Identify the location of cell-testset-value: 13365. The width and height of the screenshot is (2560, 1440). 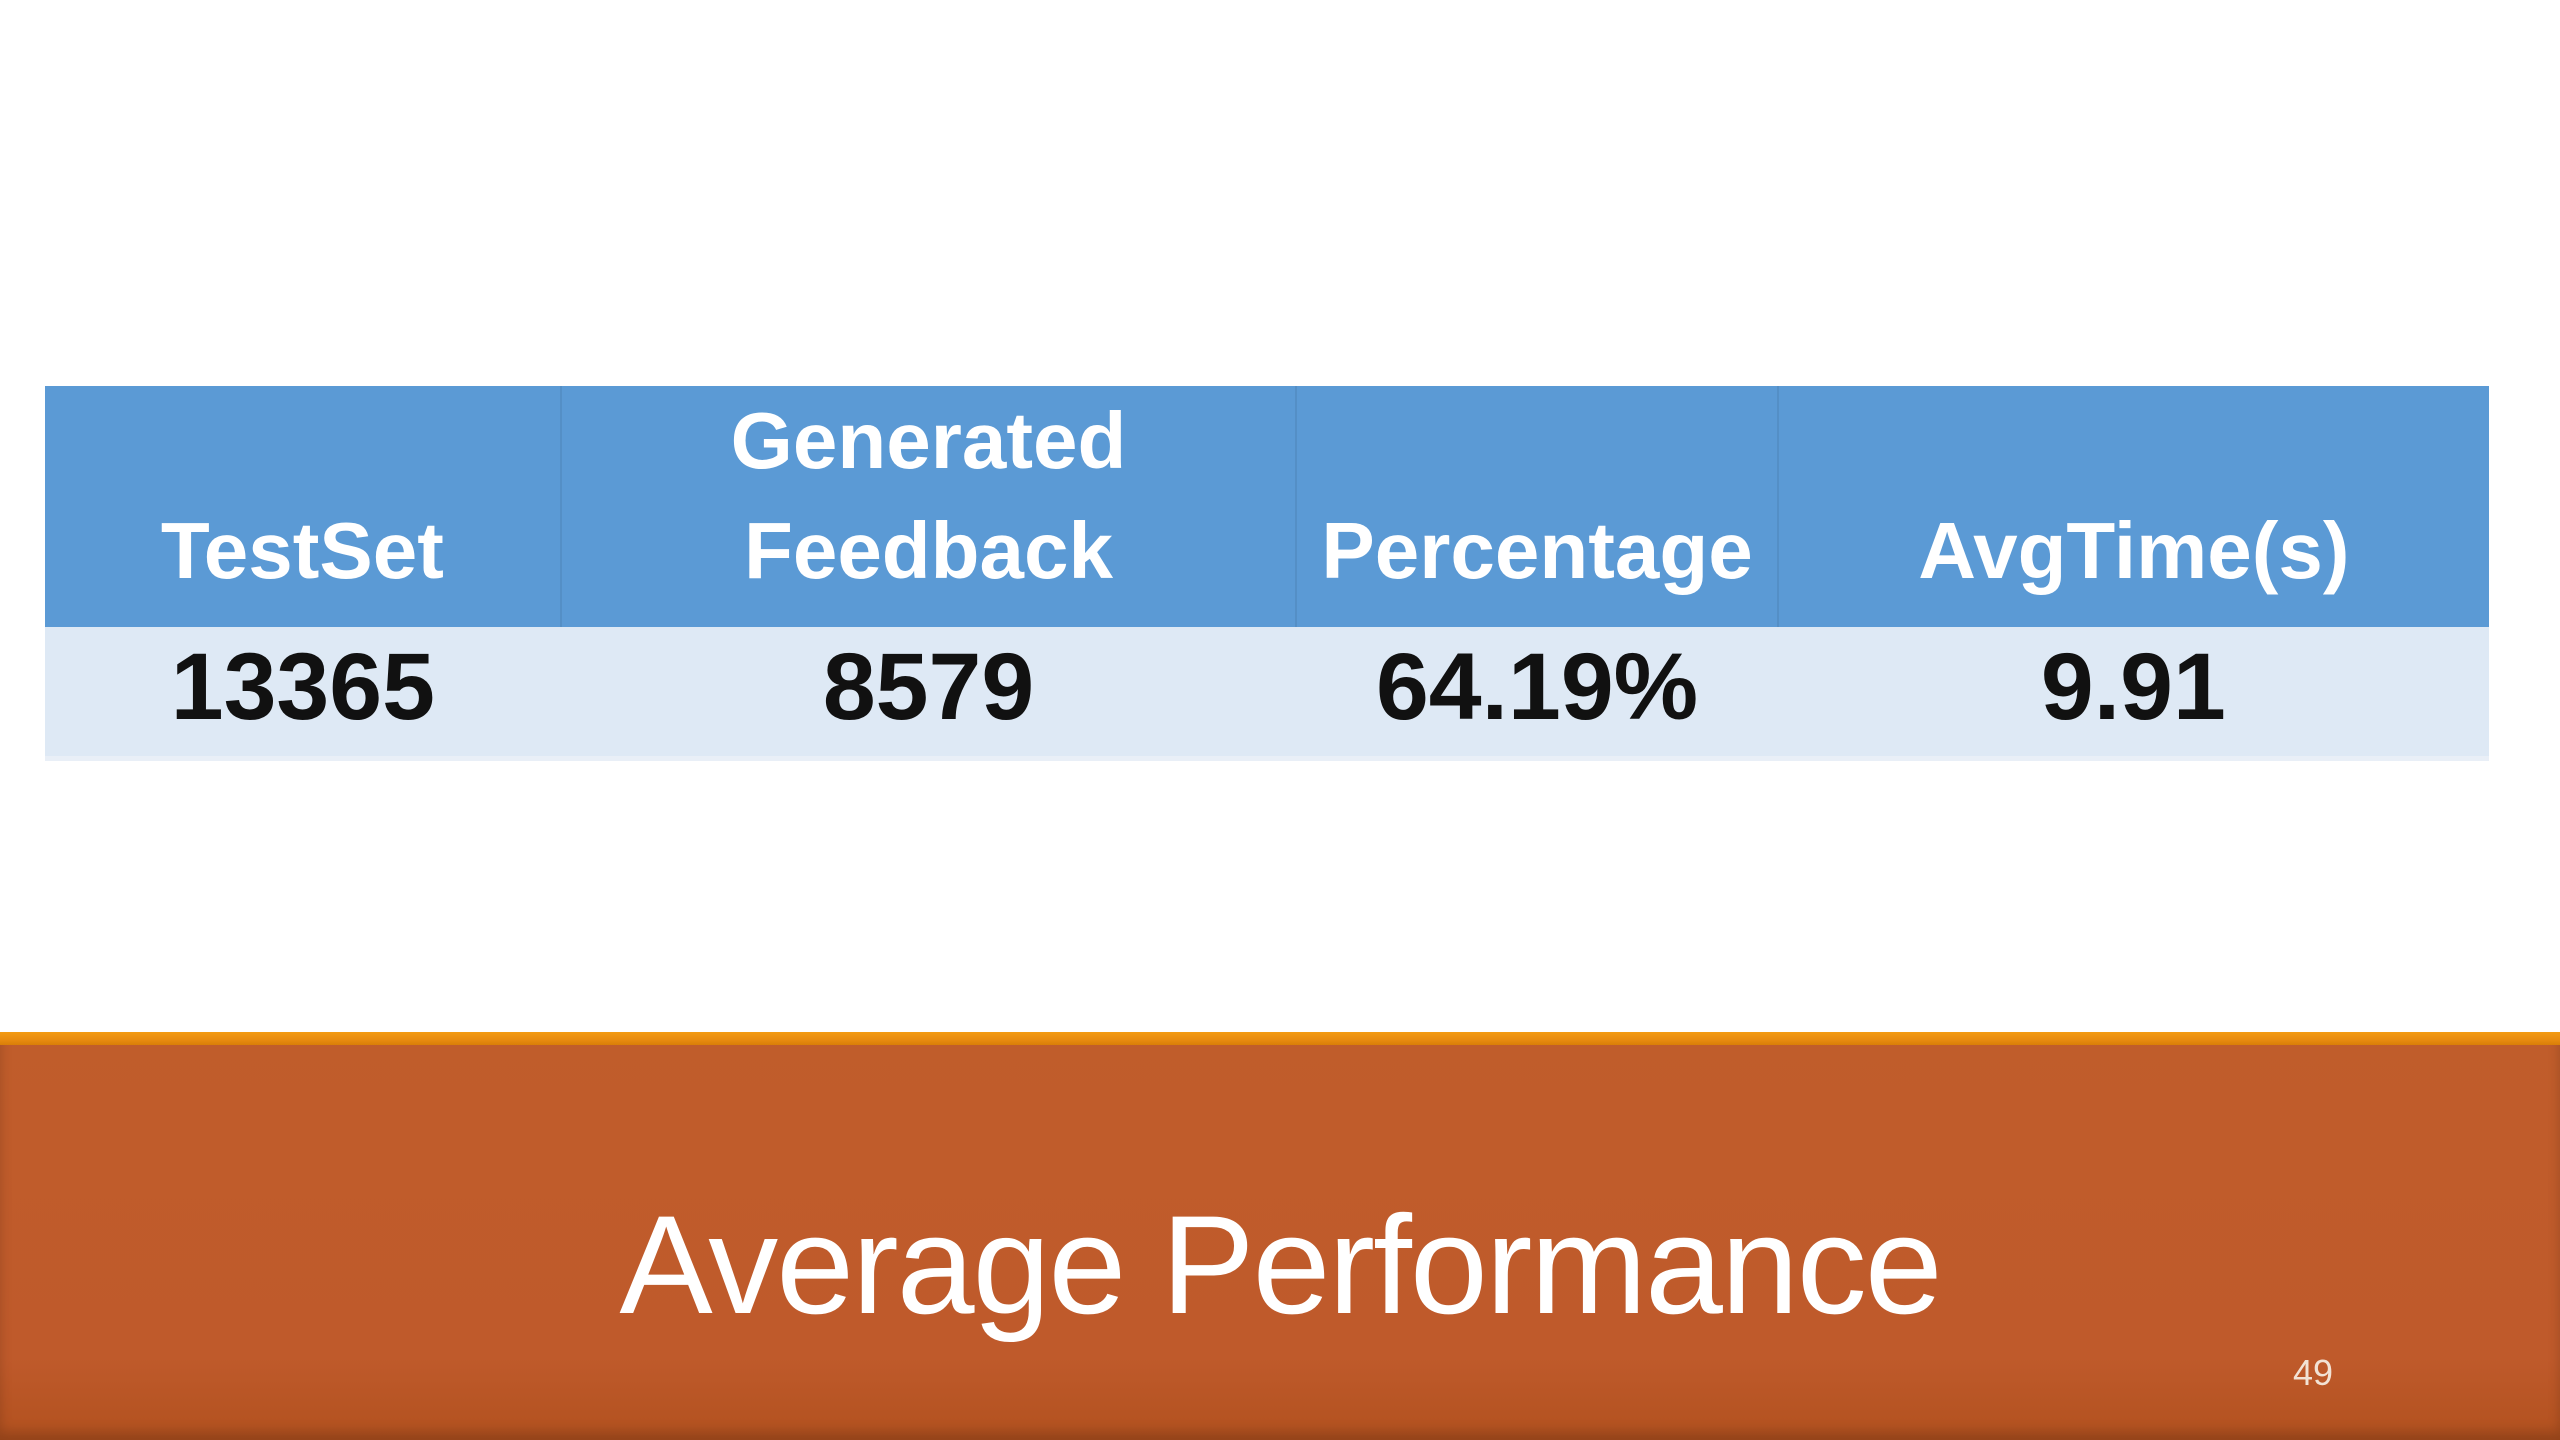
(303, 693).